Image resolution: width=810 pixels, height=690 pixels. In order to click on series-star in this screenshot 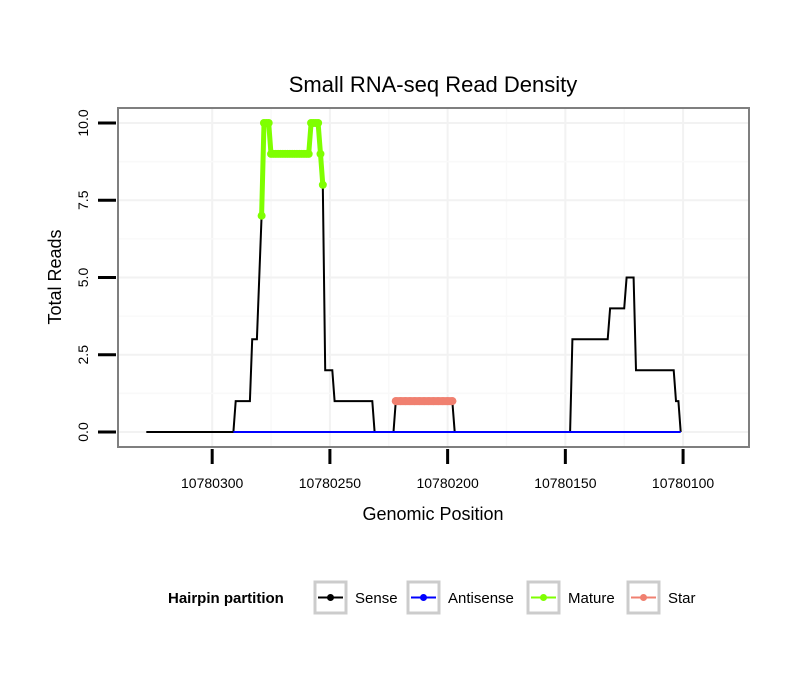, I will do `click(424, 401)`.